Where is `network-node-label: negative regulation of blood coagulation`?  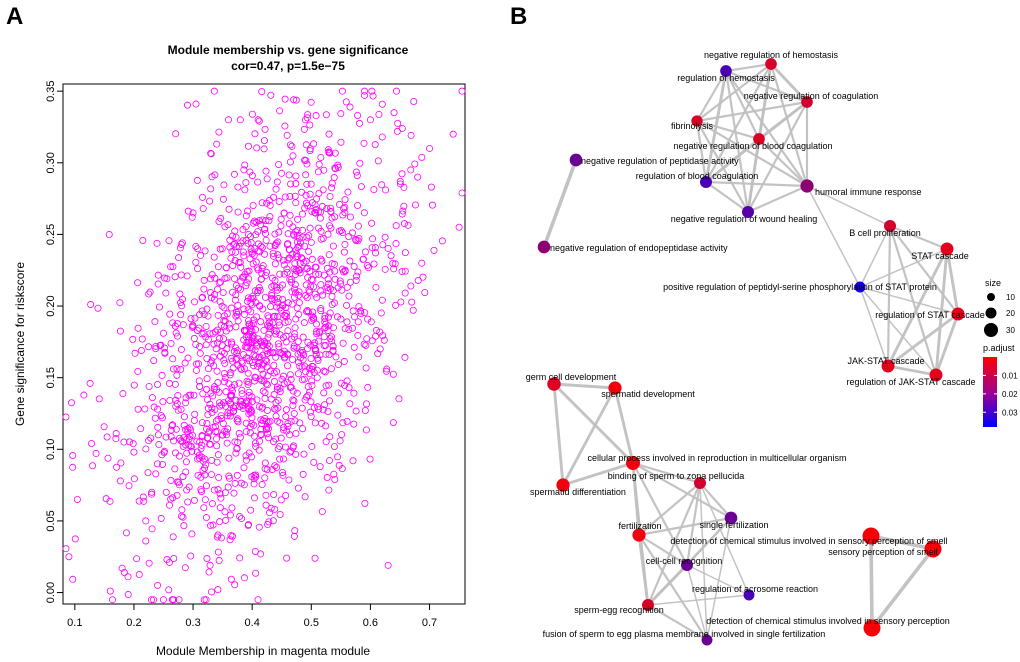
network-node-label: negative regulation of blood coagulation is located at coordinates (752, 146).